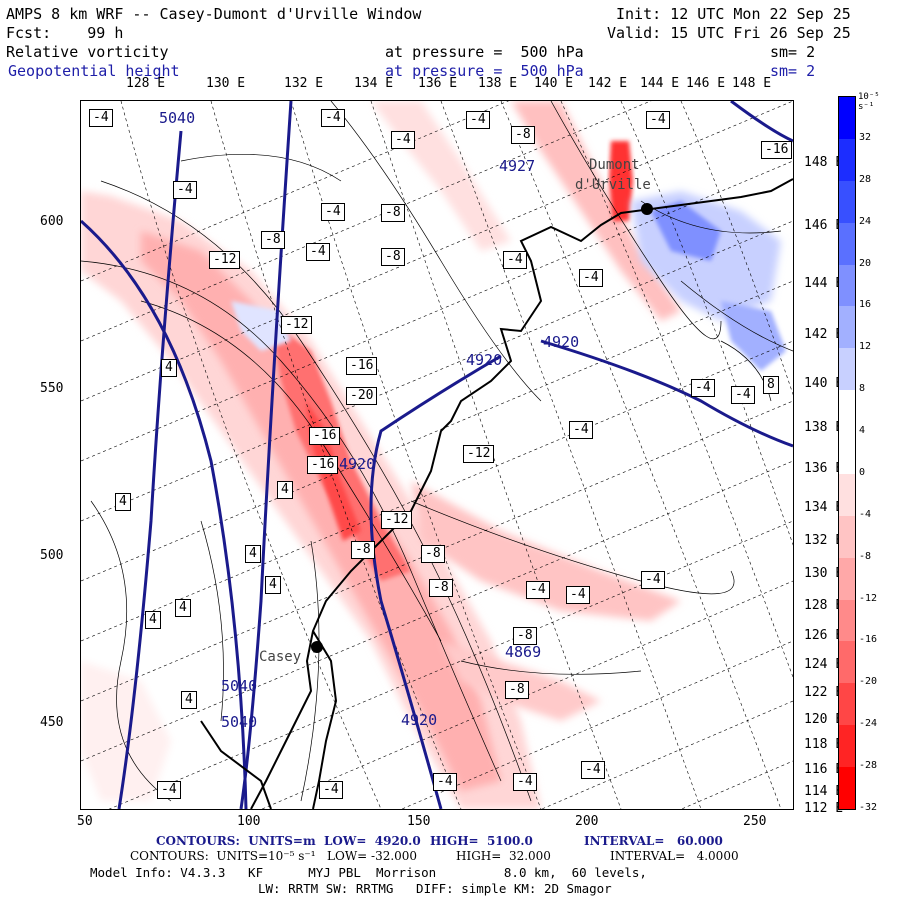  What do you see at coordinates (865, 221) in the screenshot?
I see `colorbar-label: 24` at bounding box center [865, 221].